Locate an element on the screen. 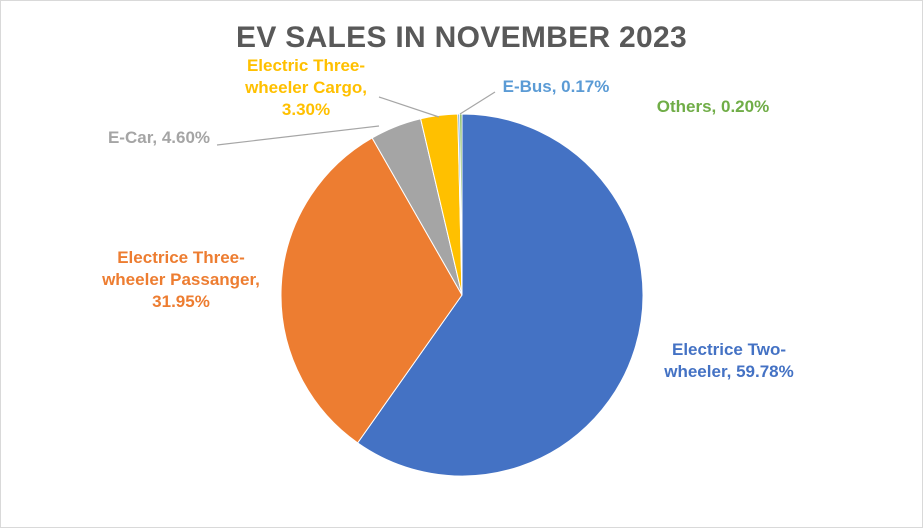 The width and height of the screenshot is (923, 528). data-label-line: E-Bus, 0.17% is located at coordinates (556, 86).